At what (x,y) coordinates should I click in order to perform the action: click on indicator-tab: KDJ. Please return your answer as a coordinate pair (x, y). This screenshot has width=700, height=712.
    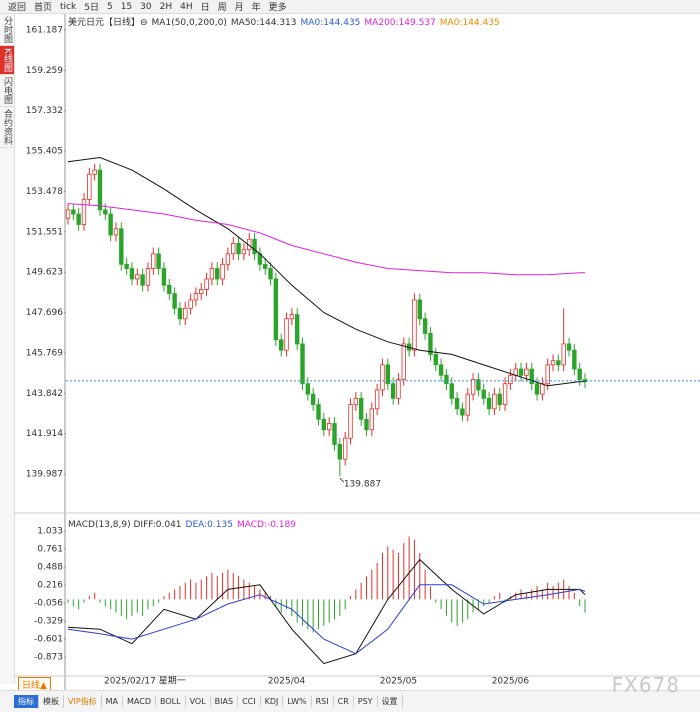
    Looking at the image, I should click on (272, 701).